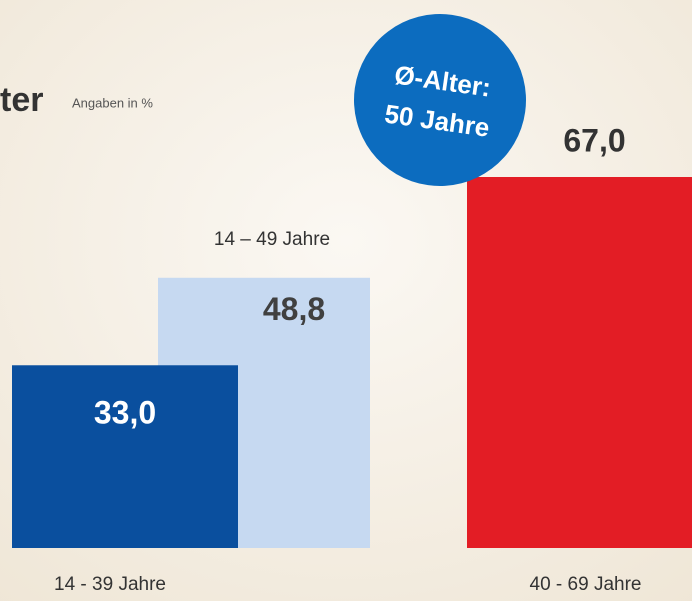  What do you see at coordinates (594, 140) in the screenshot?
I see `value-label: 67,0` at bounding box center [594, 140].